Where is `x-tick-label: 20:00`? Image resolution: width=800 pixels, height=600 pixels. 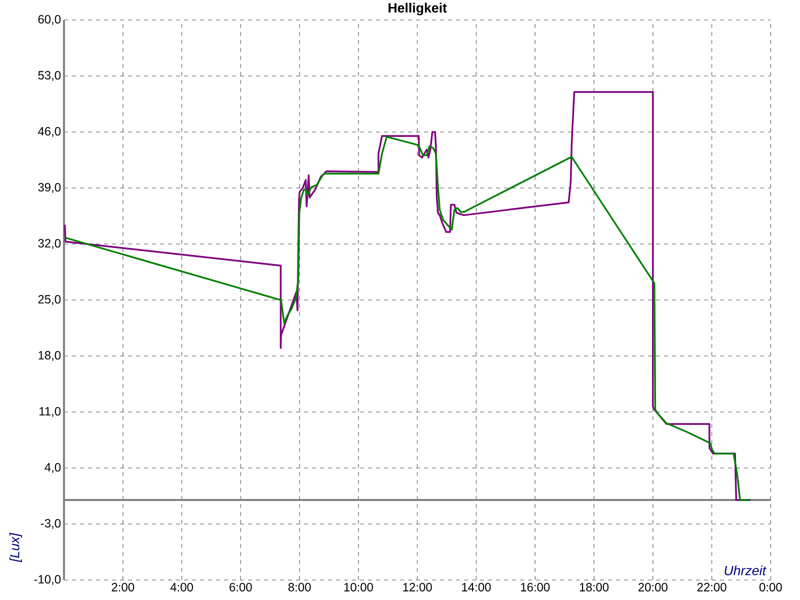 x-tick-label: 20:00 is located at coordinates (653, 587).